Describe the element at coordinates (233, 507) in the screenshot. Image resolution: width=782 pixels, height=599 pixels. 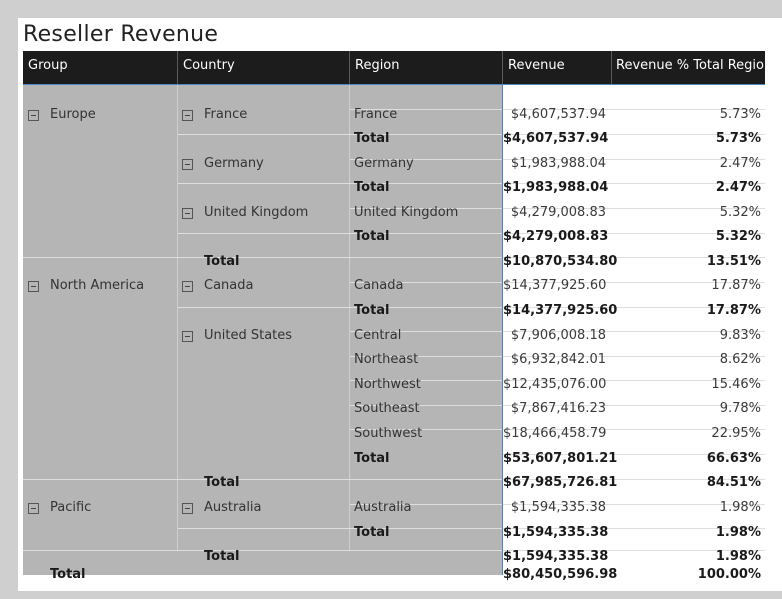
I see `country-label: Australia` at that location.